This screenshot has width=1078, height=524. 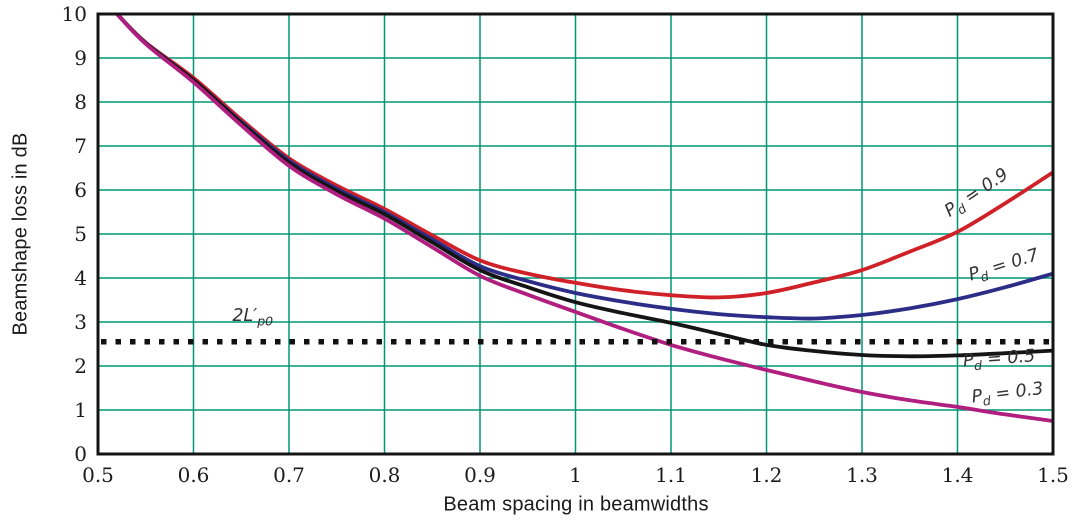 I want to click on y-tick-label: 5, so click(x=80, y=234).